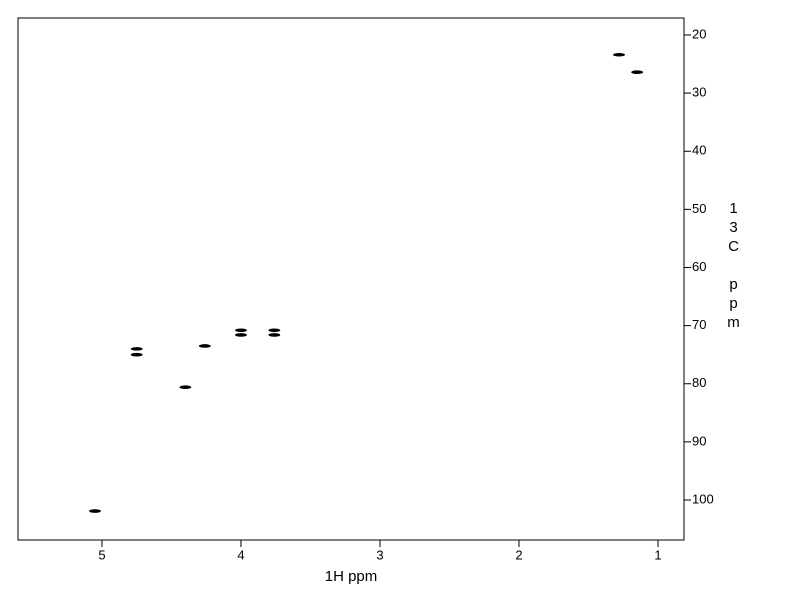  Describe the element at coordinates (699, 208) in the screenshot. I see `y-tick-label: 50` at that location.